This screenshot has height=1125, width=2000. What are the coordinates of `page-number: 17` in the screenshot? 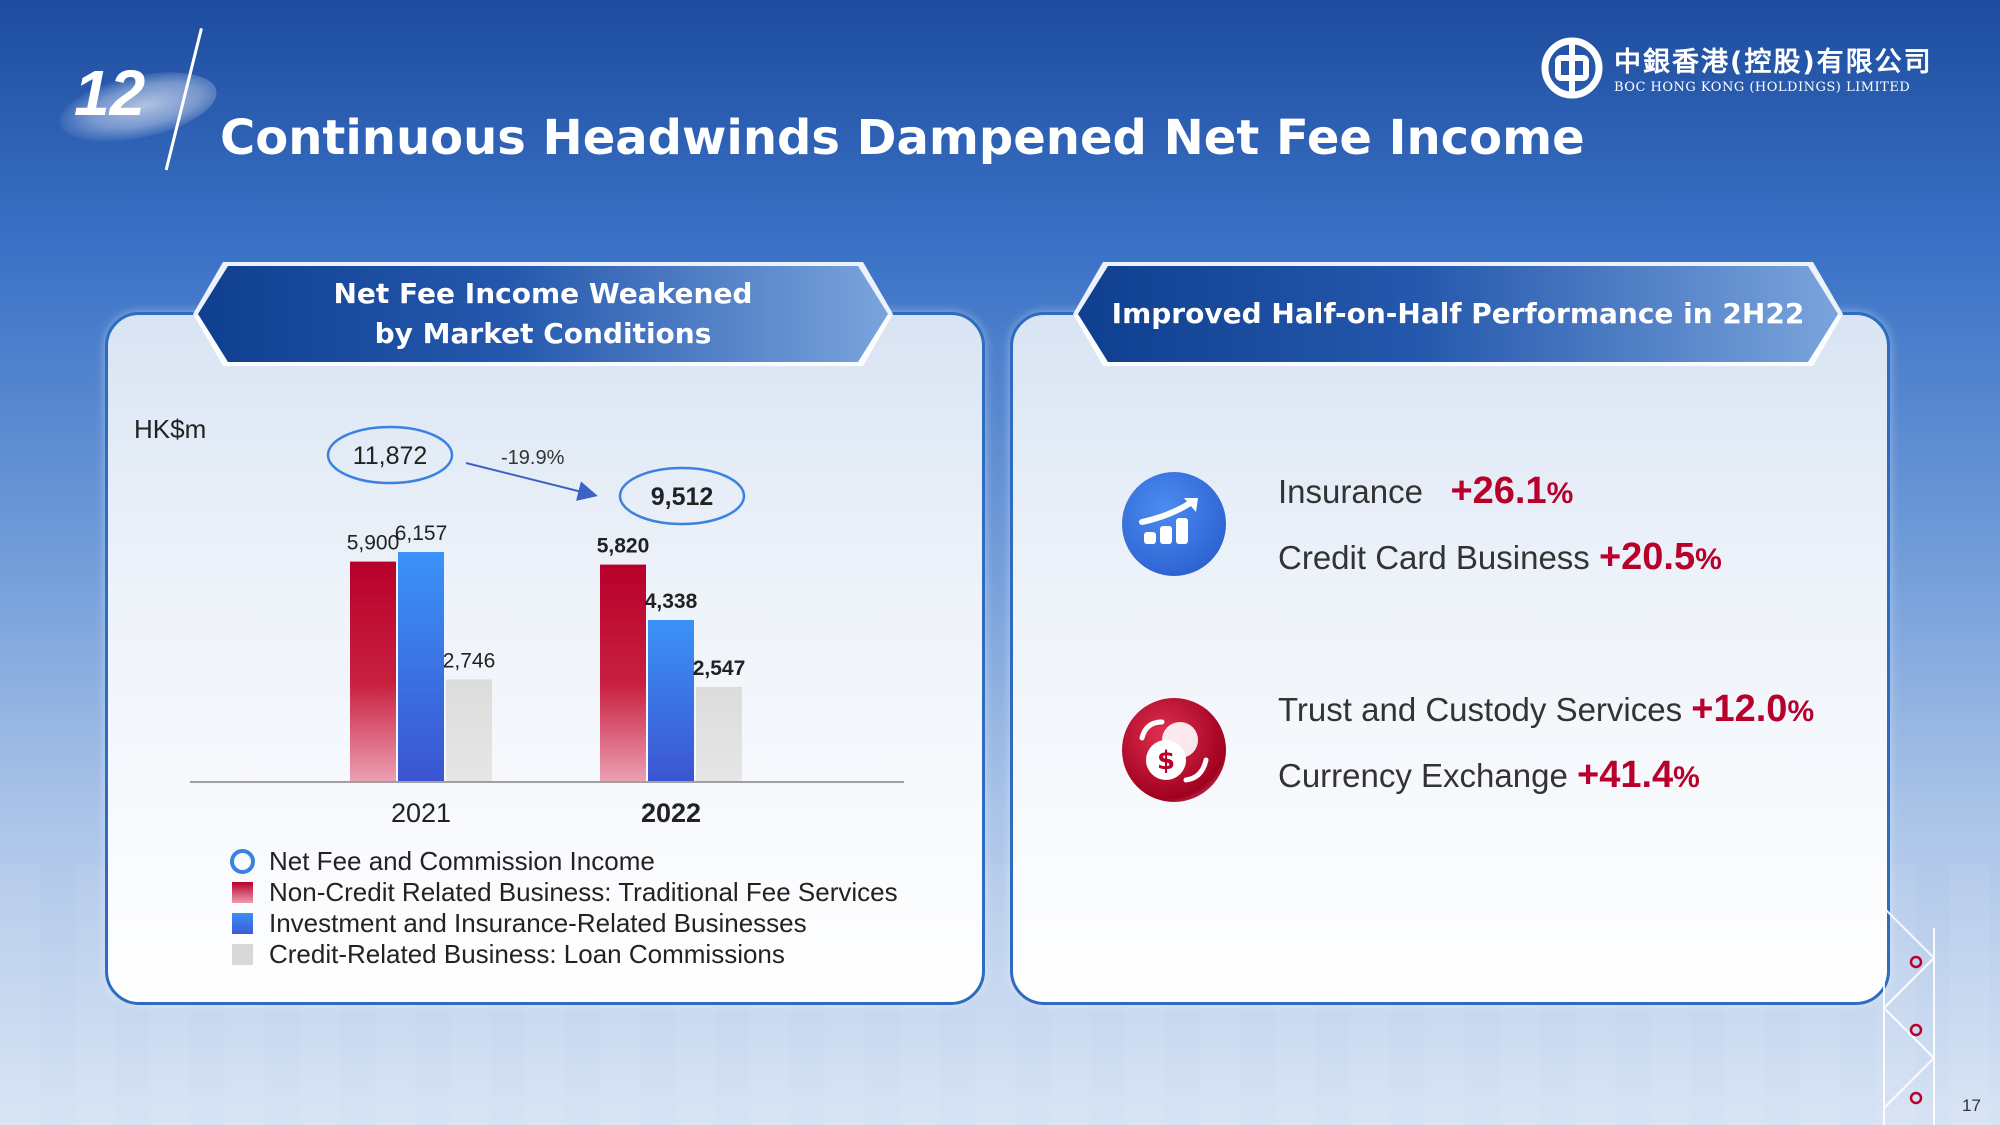 It's located at (1971, 1105).